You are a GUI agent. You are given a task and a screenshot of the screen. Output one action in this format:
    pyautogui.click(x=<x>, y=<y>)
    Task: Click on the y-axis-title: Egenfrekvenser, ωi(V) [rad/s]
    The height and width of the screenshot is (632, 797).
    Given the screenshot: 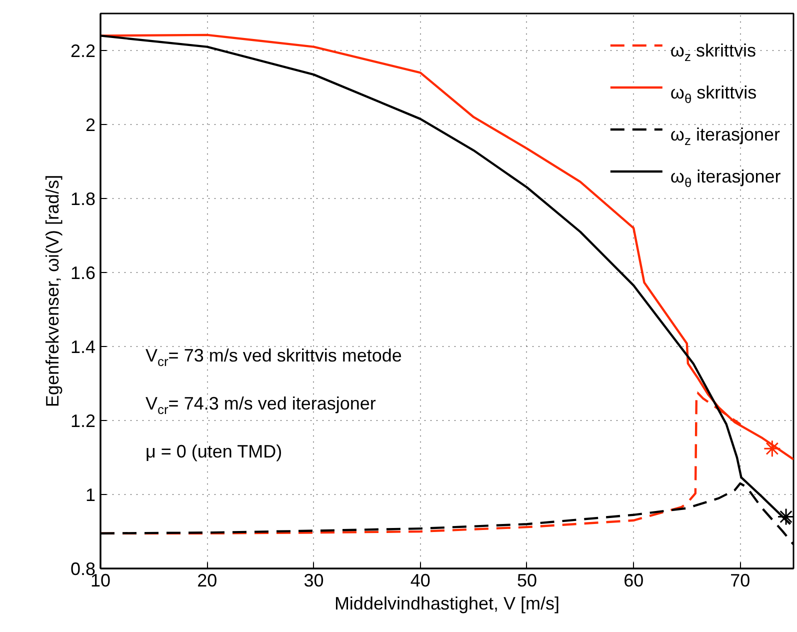 What is the action you would take?
    pyautogui.click(x=52, y=291)
    